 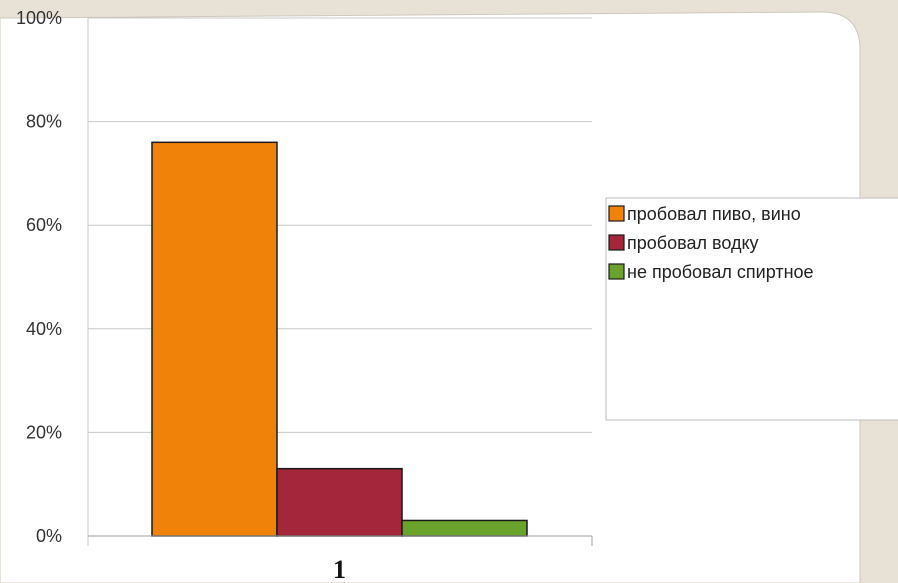 I want to click on y-tick-label: 0%, so click(x=49, y=536).